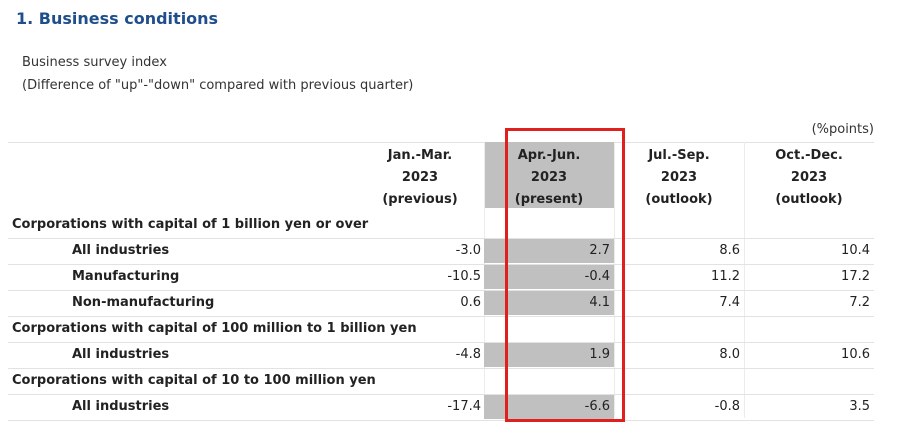 Image resolution: width=900 pixels, height=434 pixels. Describe the element at coordinates (727, 406) in the screenshot. I see `value-cell: -0.8` at that location.